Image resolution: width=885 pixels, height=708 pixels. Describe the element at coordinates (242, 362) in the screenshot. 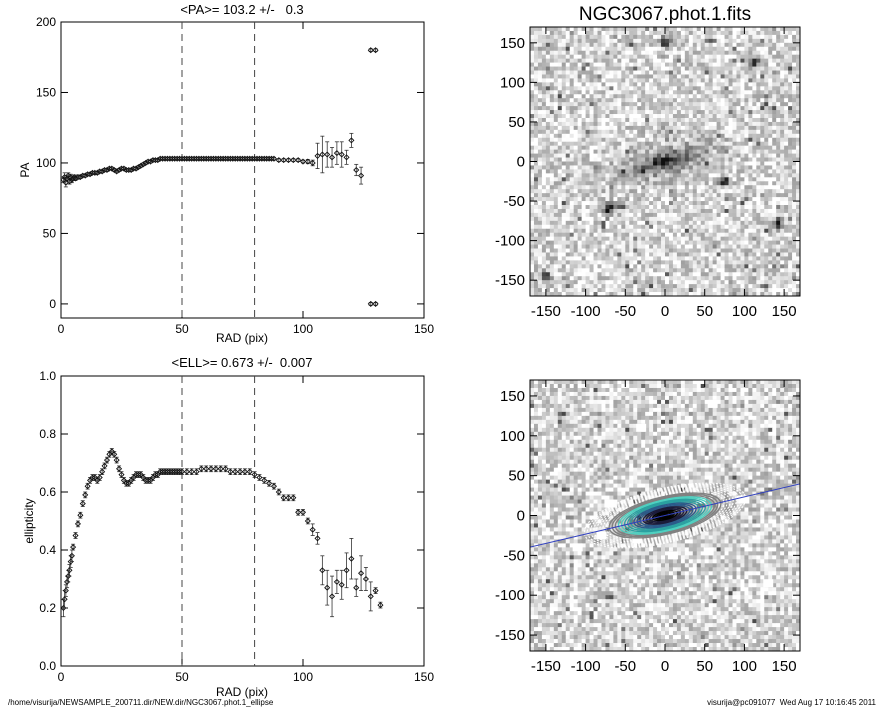

I see `ellipticity-plot-title: <ELL>= 0.673 +/- 0.007` at that location.